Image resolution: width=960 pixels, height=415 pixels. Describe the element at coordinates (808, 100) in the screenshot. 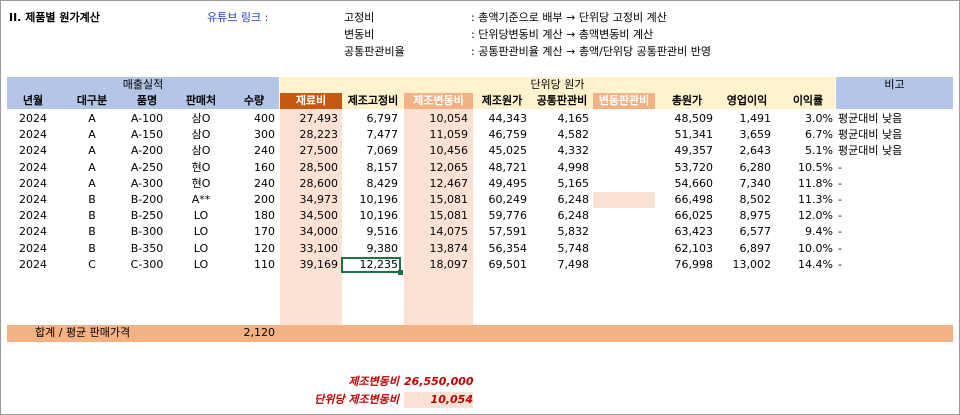

I see `col-header-margin: 이익률` at that location.